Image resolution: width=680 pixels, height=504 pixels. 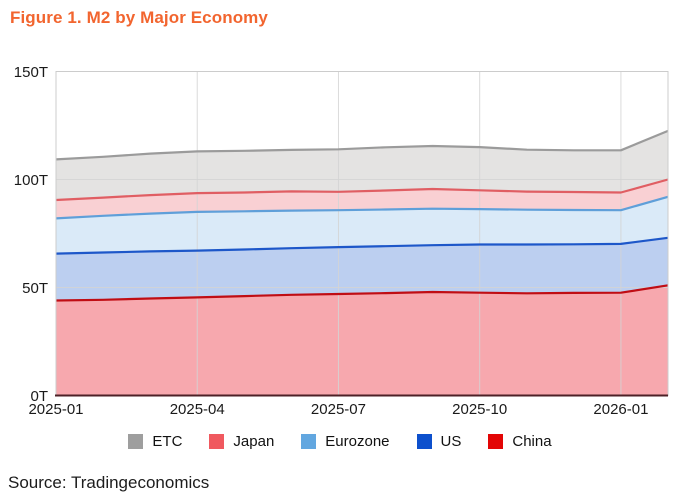 What do you see at coordinates (620, 409) in the screenshot?
I see `x-axis-label-2026-01: 2026-01` at bounding box center [620, 409].